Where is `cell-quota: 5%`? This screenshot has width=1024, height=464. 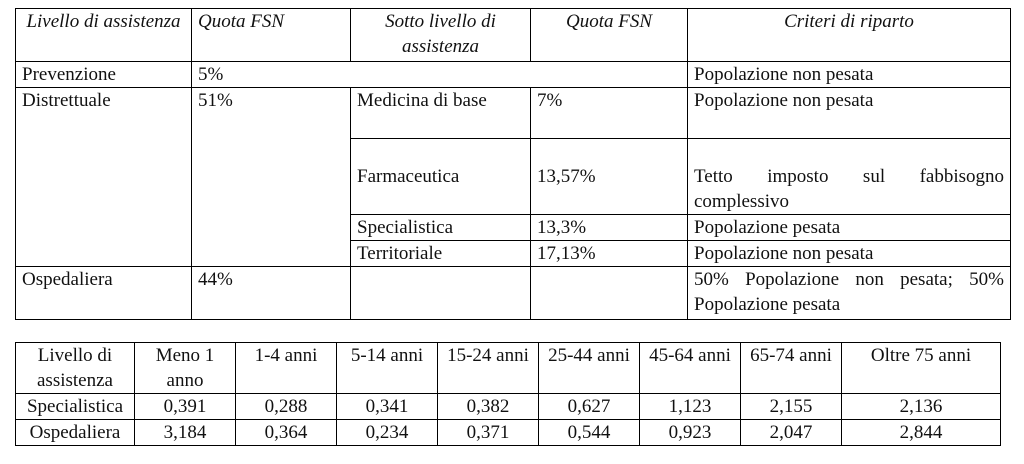
cell-quota: 5% is located at coordinates (439, 74).